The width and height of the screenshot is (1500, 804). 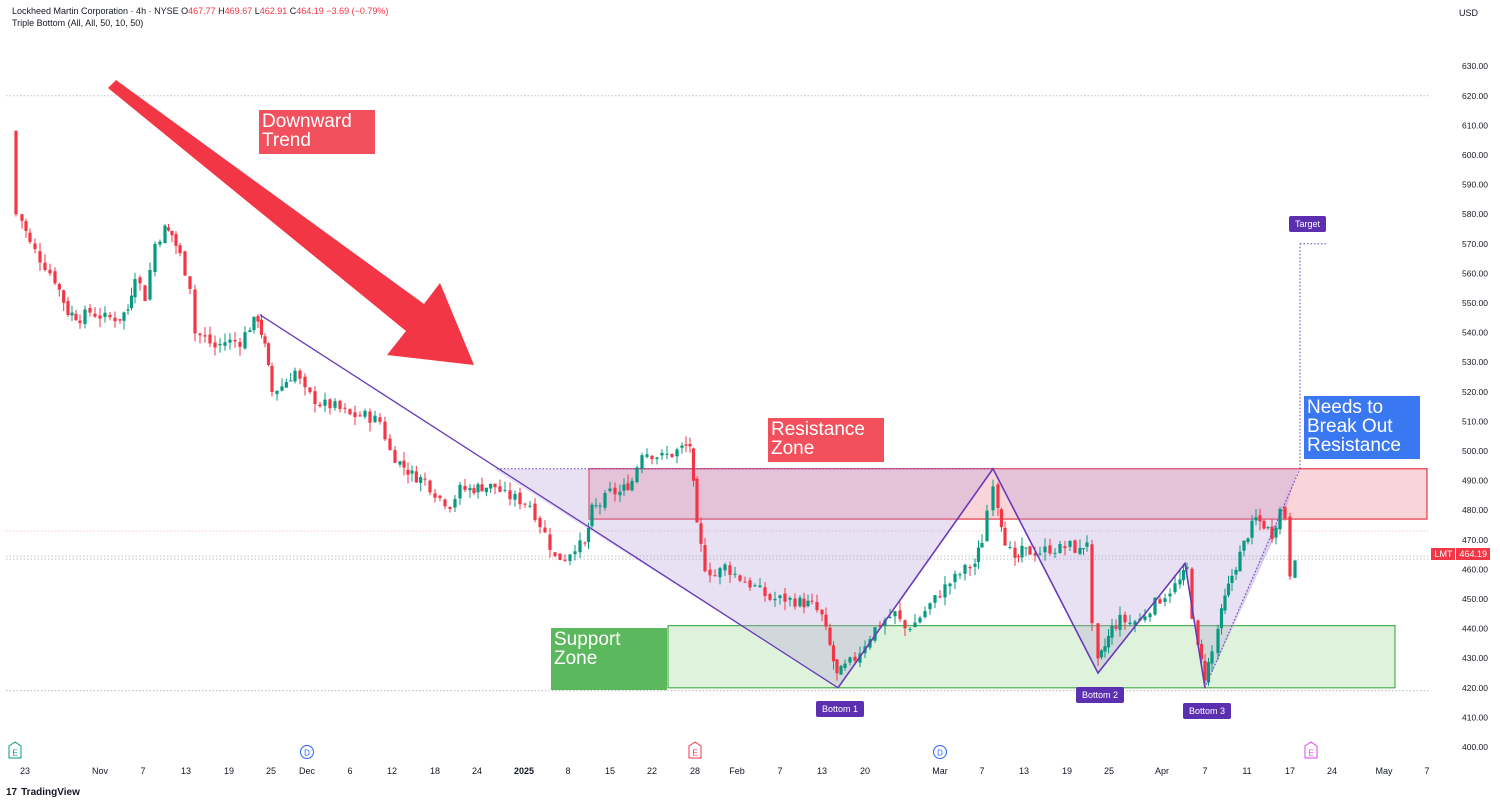 What do you see at coordinates (1475, 392) in the screenshot?
I see `price-tick-label: 520.00` at bounding box center [1475, 392].